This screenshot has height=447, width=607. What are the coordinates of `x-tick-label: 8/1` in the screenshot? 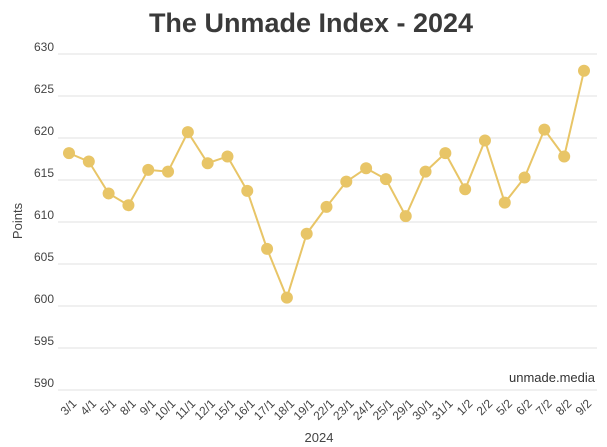 It's located at (128, 407).